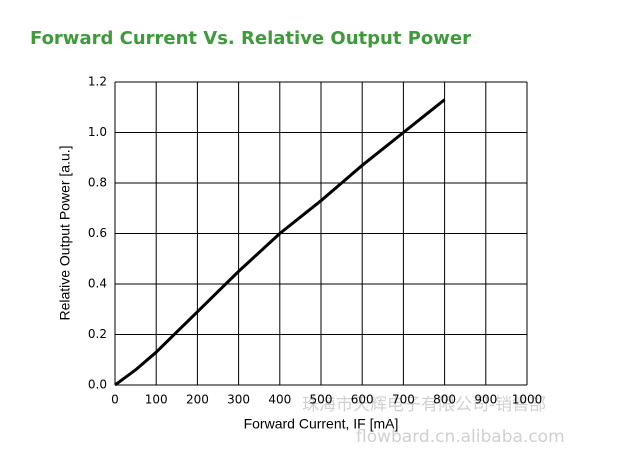 The image size is (628, 462). I want to click on x-tick-label: 1000, so click(527, 400).